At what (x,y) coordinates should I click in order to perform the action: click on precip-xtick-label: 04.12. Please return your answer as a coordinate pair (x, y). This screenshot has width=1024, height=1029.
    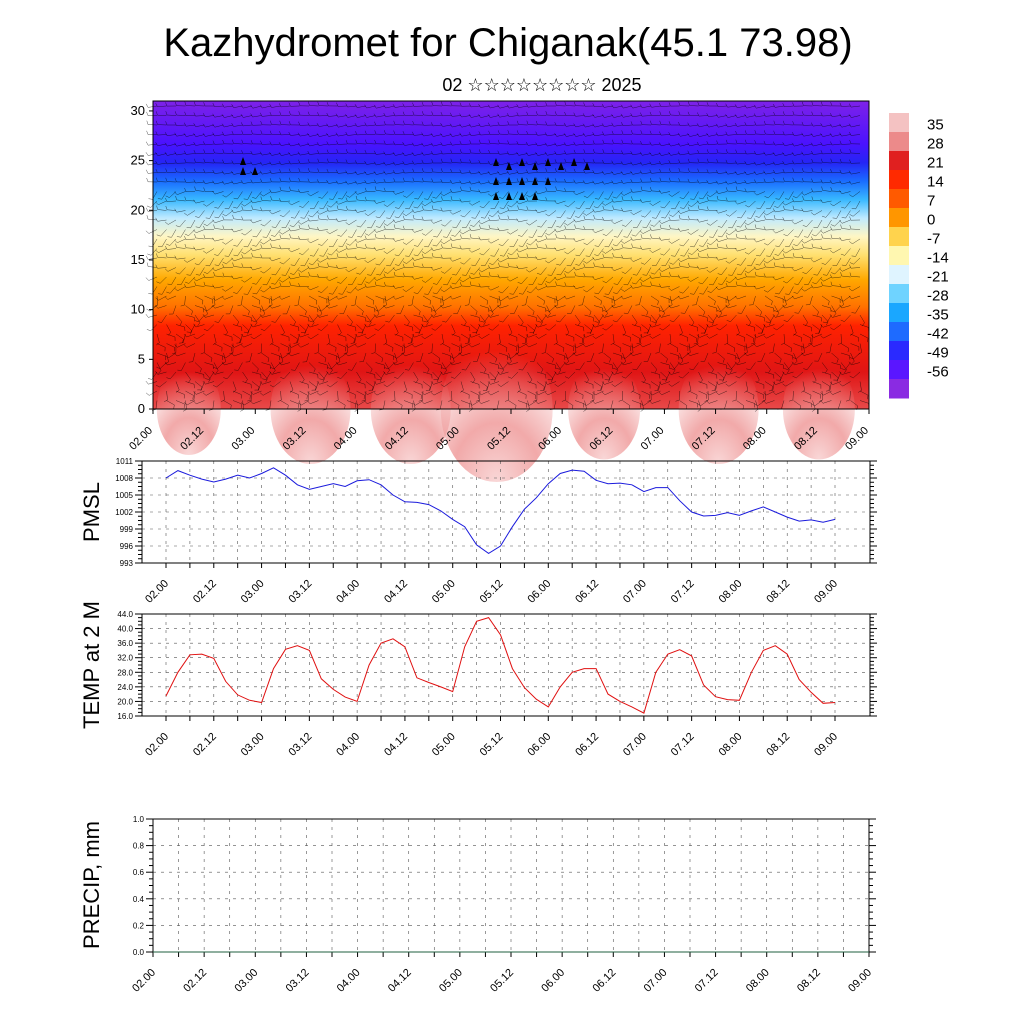
    Looking at the image, I should click on (400, 981).